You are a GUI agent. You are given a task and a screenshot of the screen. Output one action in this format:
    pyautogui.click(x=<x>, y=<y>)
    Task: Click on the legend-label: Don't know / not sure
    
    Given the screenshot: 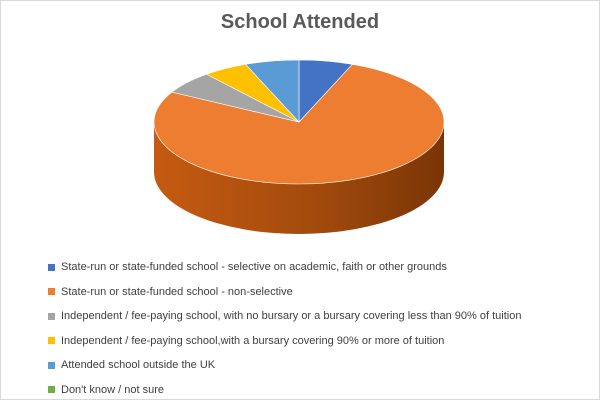 What is the action you would take?
    pyautogui.click(x=112, y=390)
    